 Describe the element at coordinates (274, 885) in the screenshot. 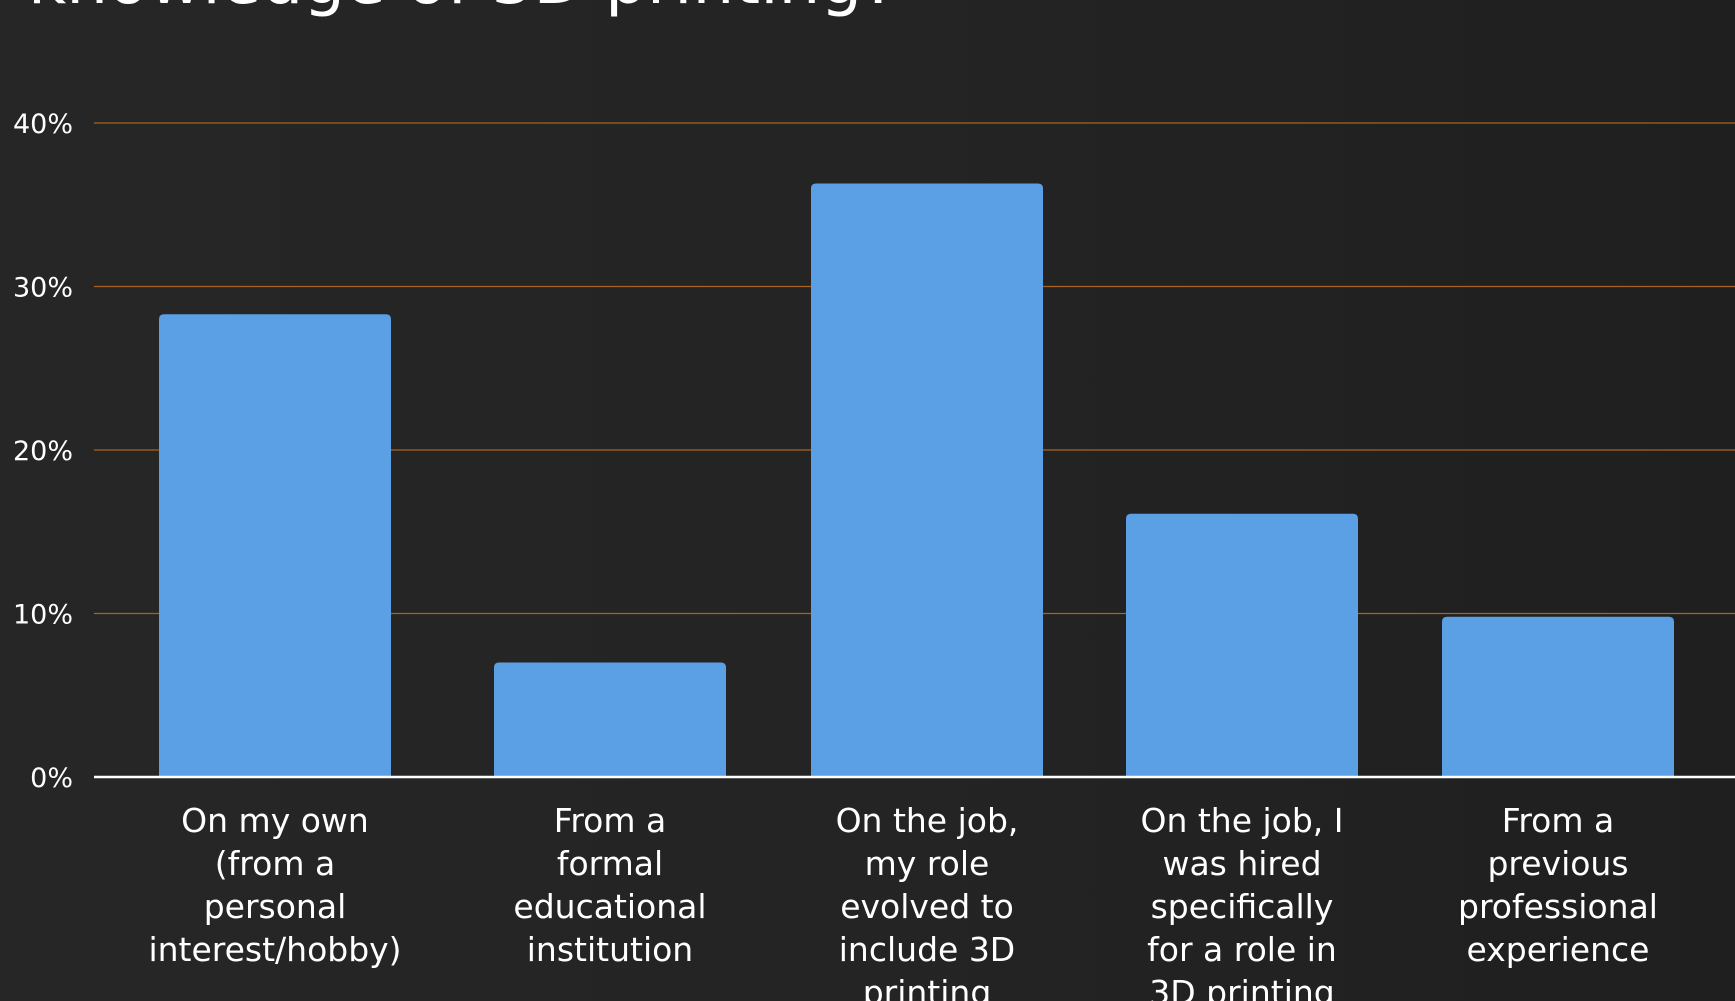

I see `x-tick-label: On my own (from a personal interest/hobby)` at that location.